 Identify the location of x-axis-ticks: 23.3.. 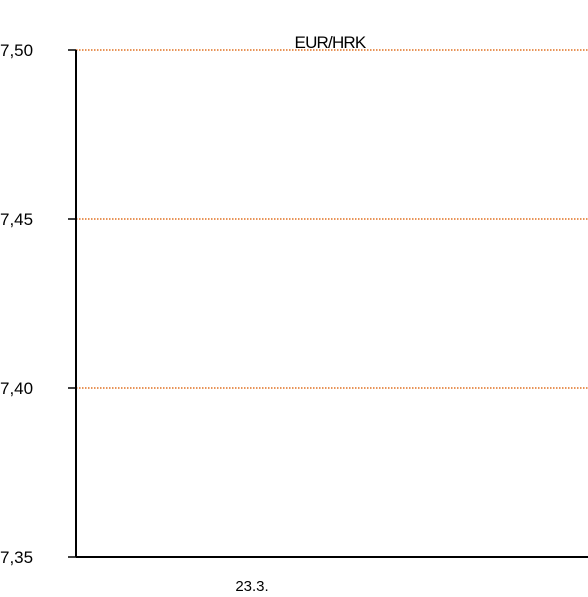
(251, 586).